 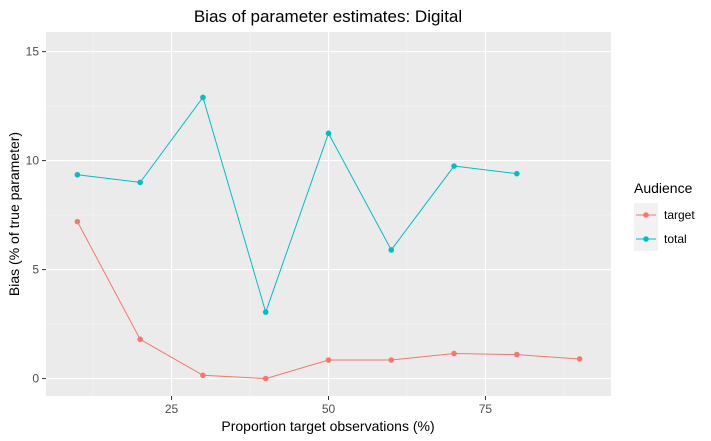 I want to click on legend-title: Audience, so click(x=663, y=188).